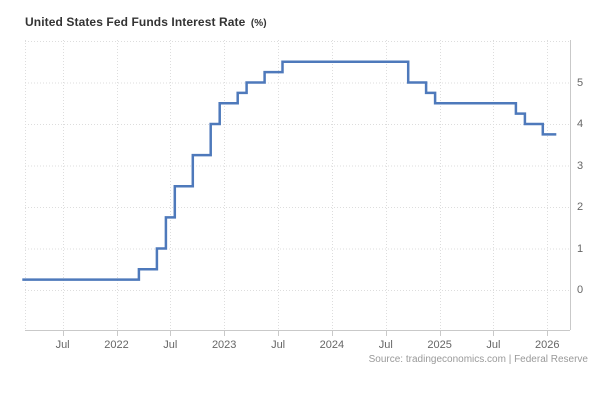  What do you see at coordinates (258, 23) in the screenshot?
I see `chart-title-unit: (%)` at bounding box center [258, 23].